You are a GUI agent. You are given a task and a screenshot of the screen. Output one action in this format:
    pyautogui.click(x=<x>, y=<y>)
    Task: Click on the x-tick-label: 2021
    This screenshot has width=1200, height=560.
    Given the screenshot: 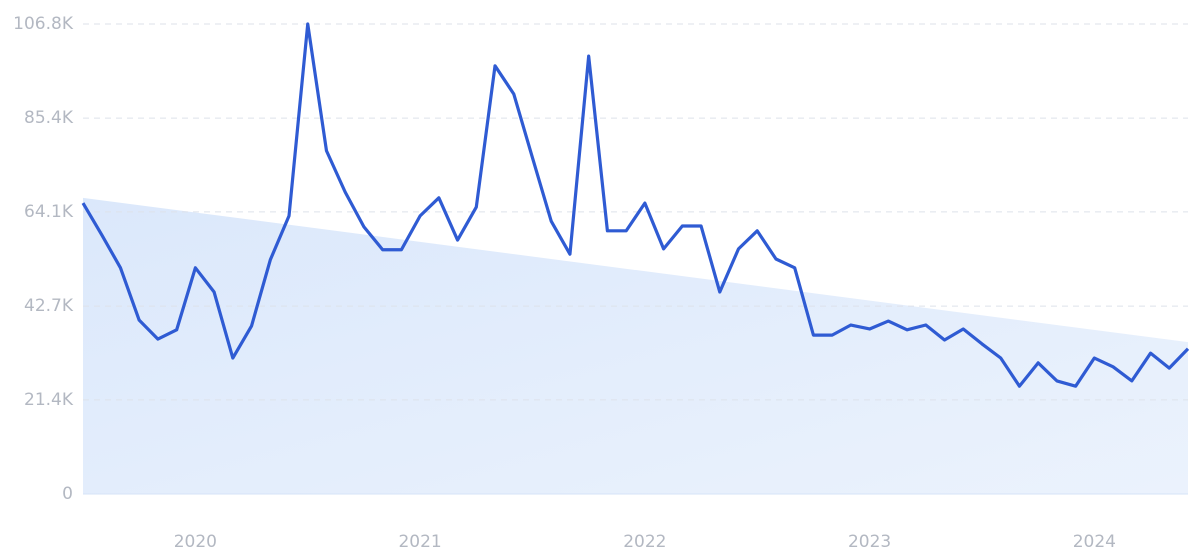 What is the action you would take?
    pyautogui.click(x=419, y=542)
    